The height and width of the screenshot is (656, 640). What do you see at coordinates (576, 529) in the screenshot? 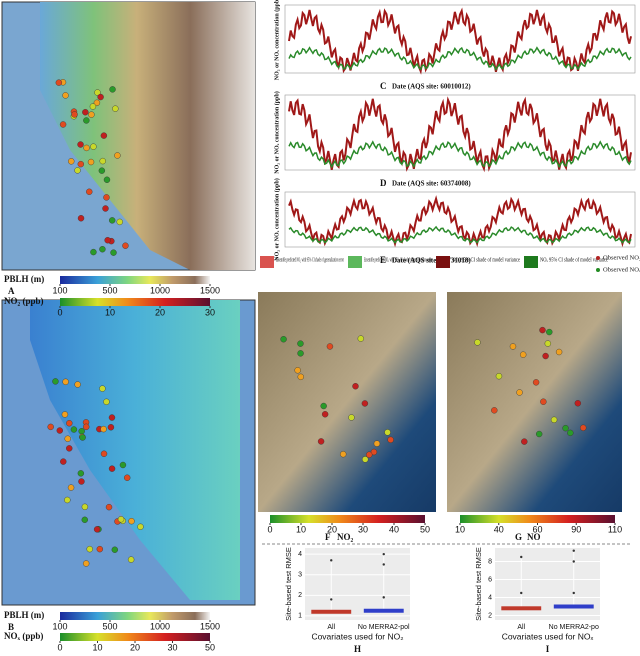
I see `colorbar-tick-label: 90` at bounding box center [576, 529].